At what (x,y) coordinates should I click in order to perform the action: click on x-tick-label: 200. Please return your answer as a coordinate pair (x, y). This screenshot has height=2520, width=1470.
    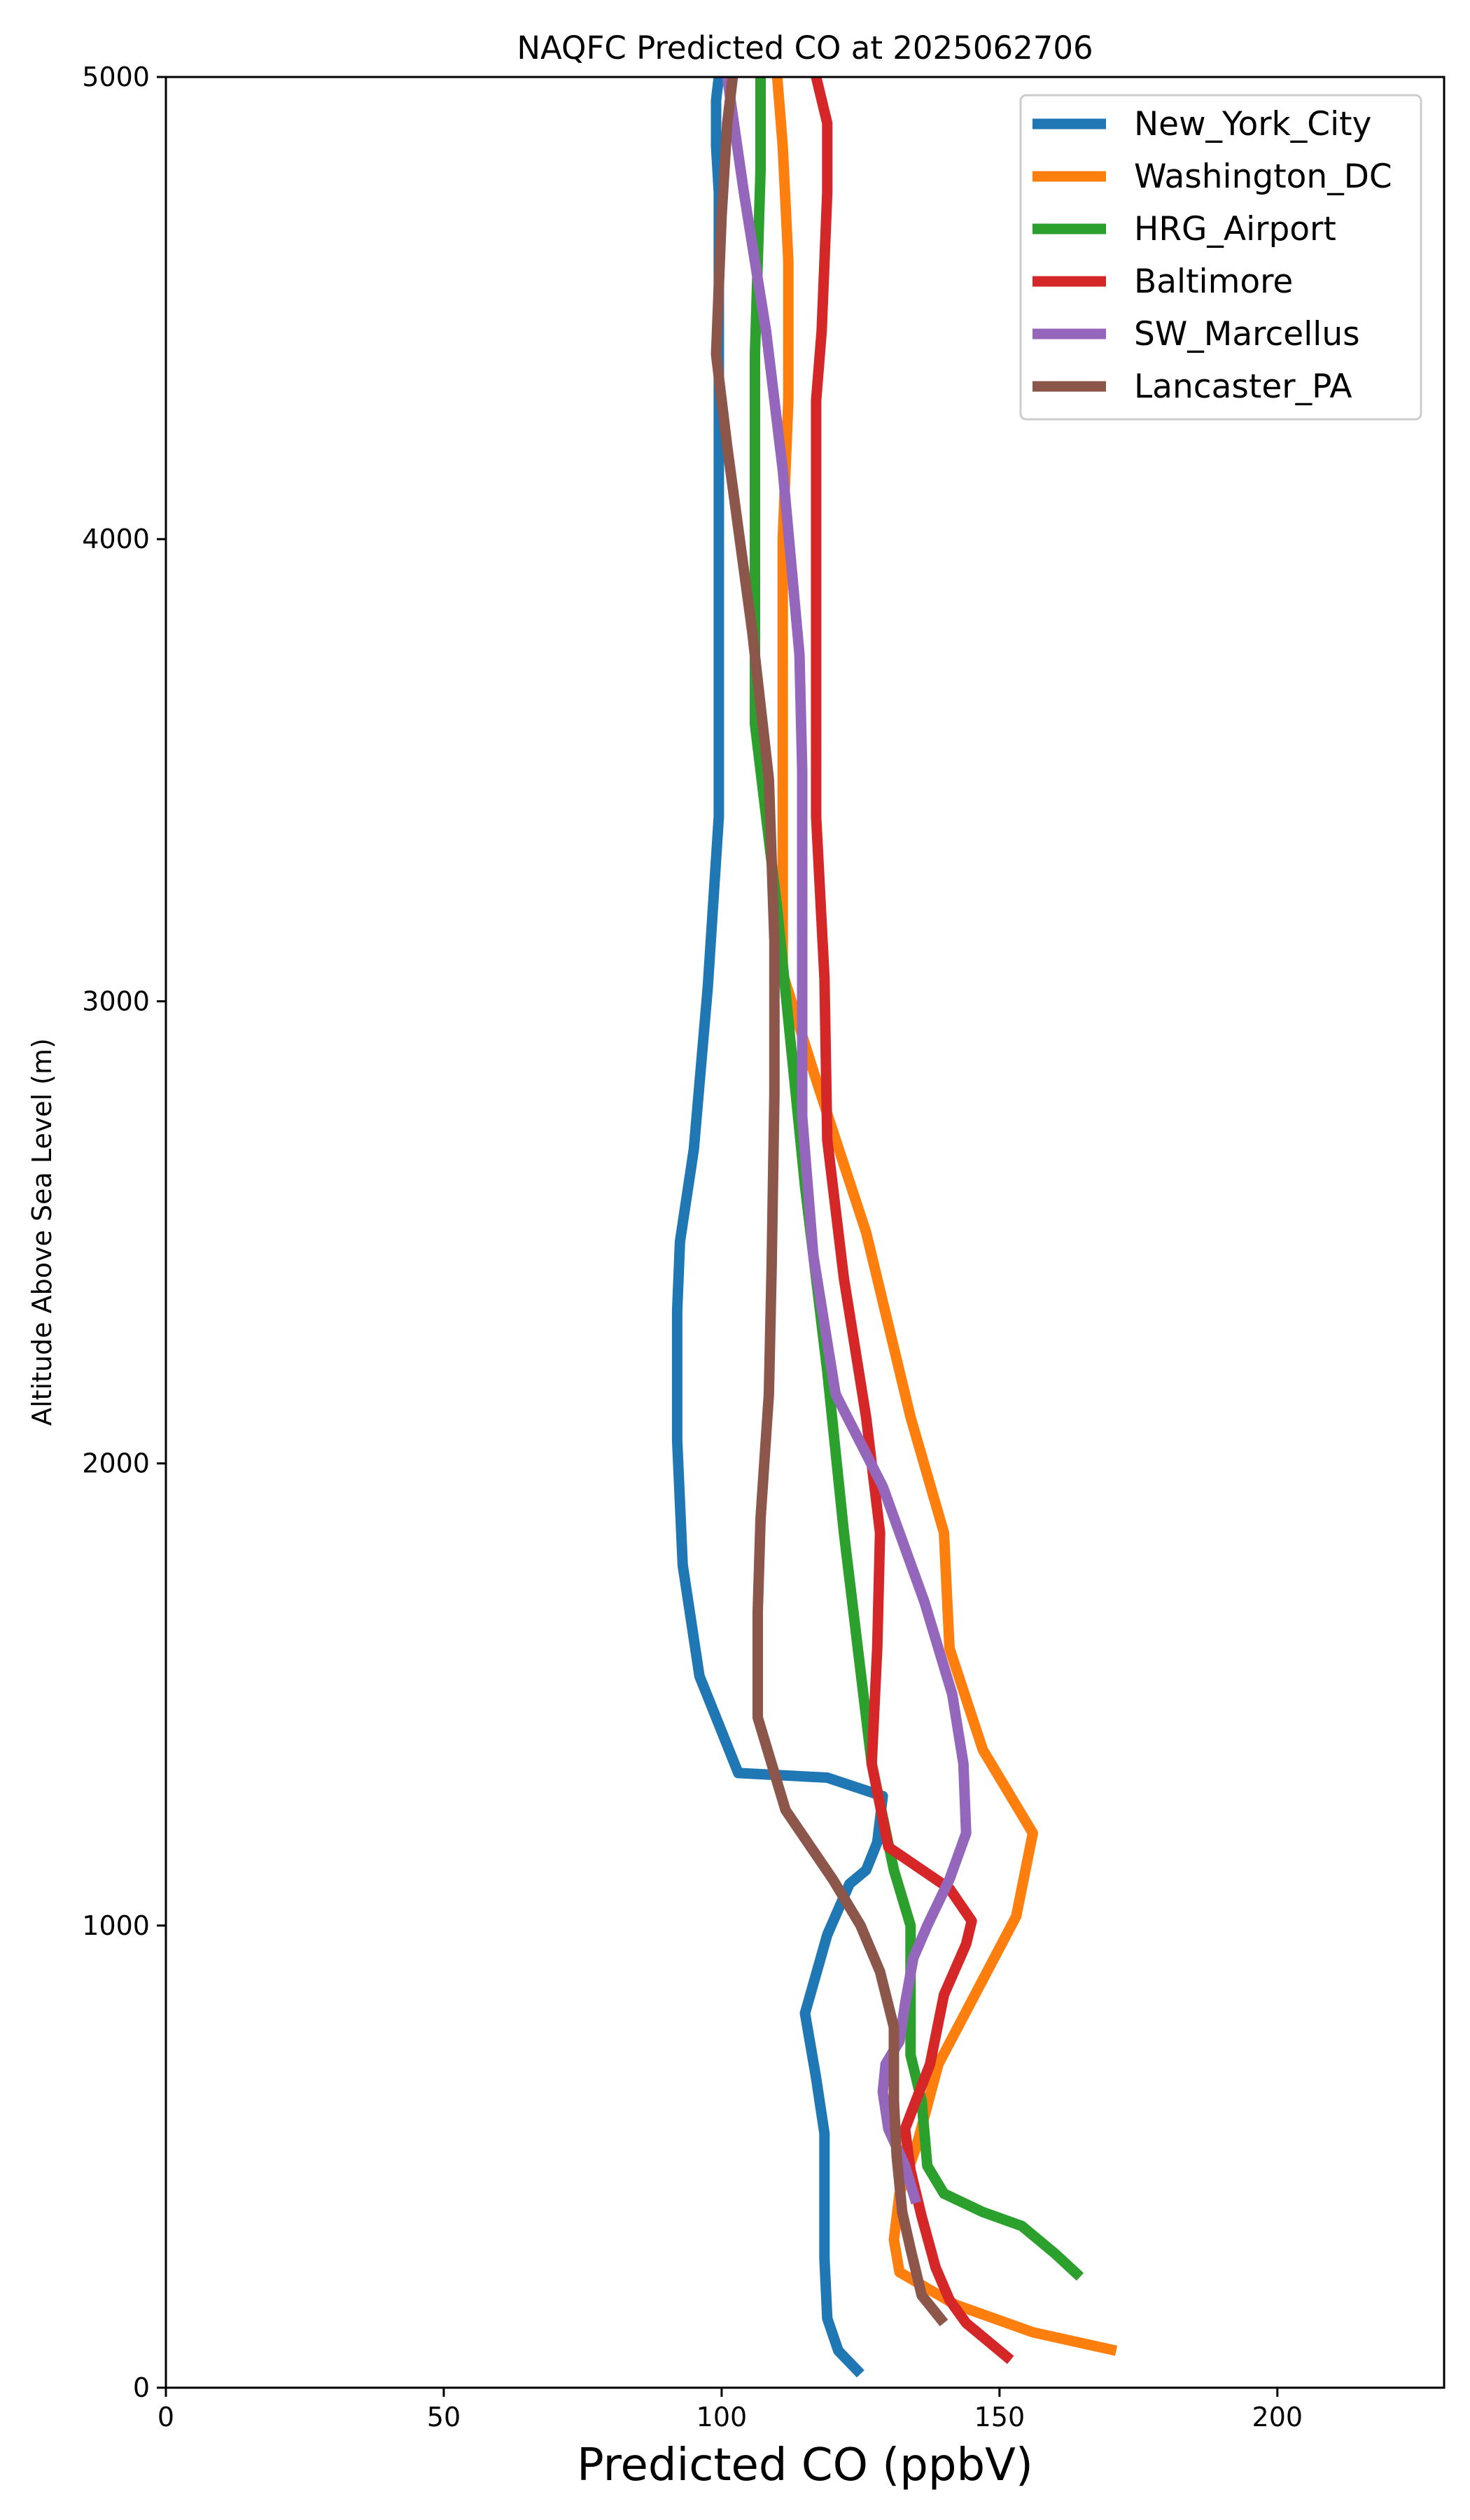
    Looking at the image, I should click on (1277, 2417).